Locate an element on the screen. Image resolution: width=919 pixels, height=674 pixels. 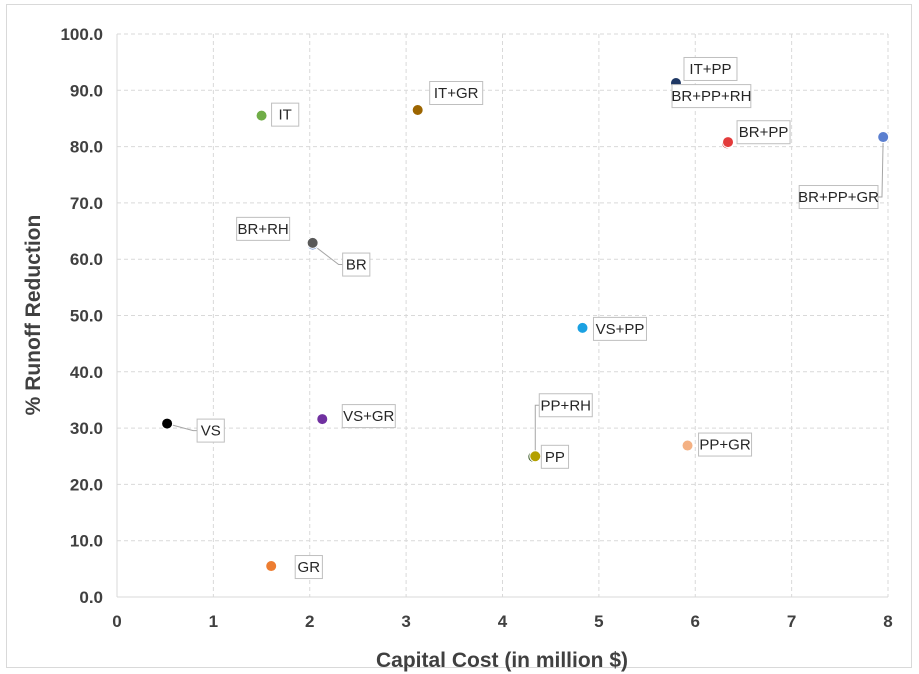
y-tick-label: 70.0 is located at coordinates (86, 203).